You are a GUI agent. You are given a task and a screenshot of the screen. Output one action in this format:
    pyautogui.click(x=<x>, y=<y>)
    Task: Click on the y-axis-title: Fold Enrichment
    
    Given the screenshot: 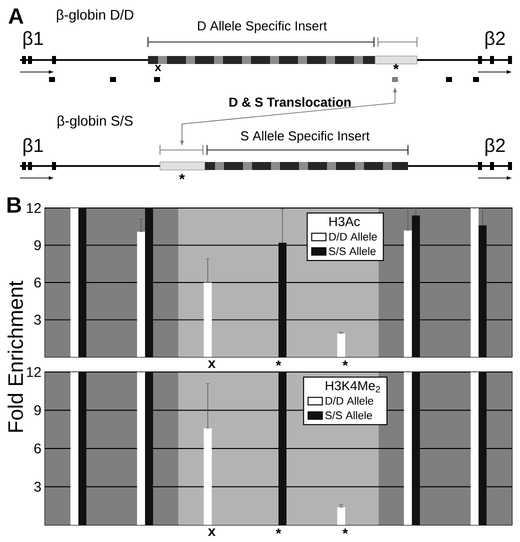 What is the action you would take?
    pyautogui.click(x=16, y=356)
    